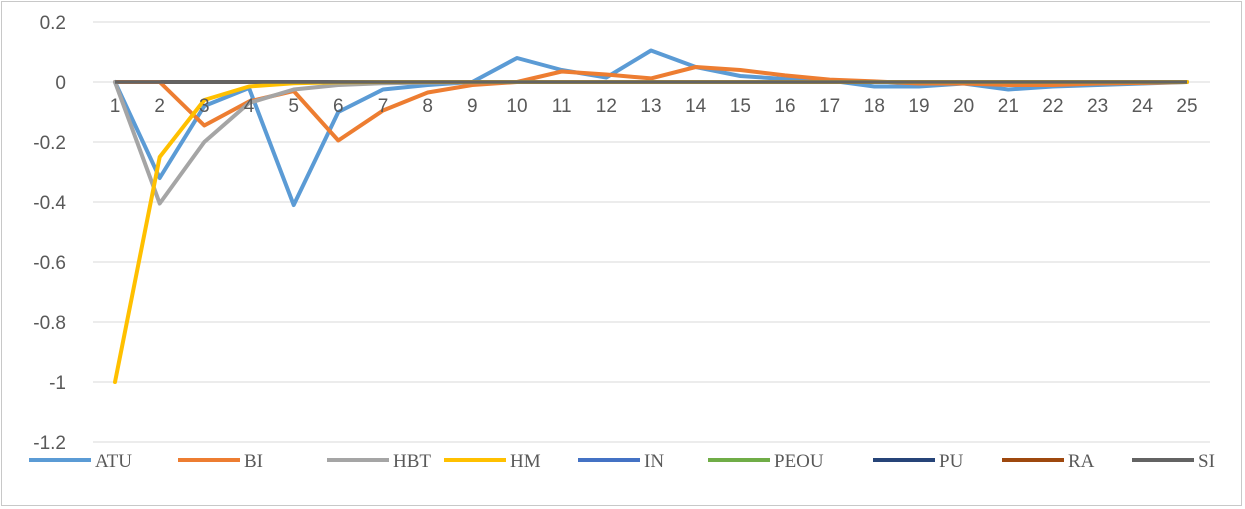 Image resolution: width=1245 pixels, height=509 pixels. What do you see at coordinates (379, 461) in the screenshot?
I see `legend-item-hbt: HBT` at bounding box center [379, 461].